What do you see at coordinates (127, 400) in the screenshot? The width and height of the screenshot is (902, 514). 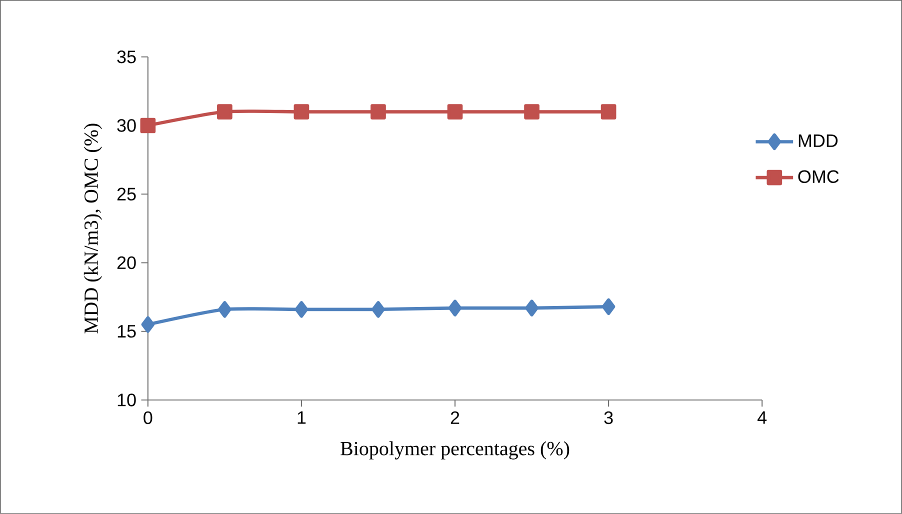 I see `y-tick-label: 10` at bounding box center [127, 400].